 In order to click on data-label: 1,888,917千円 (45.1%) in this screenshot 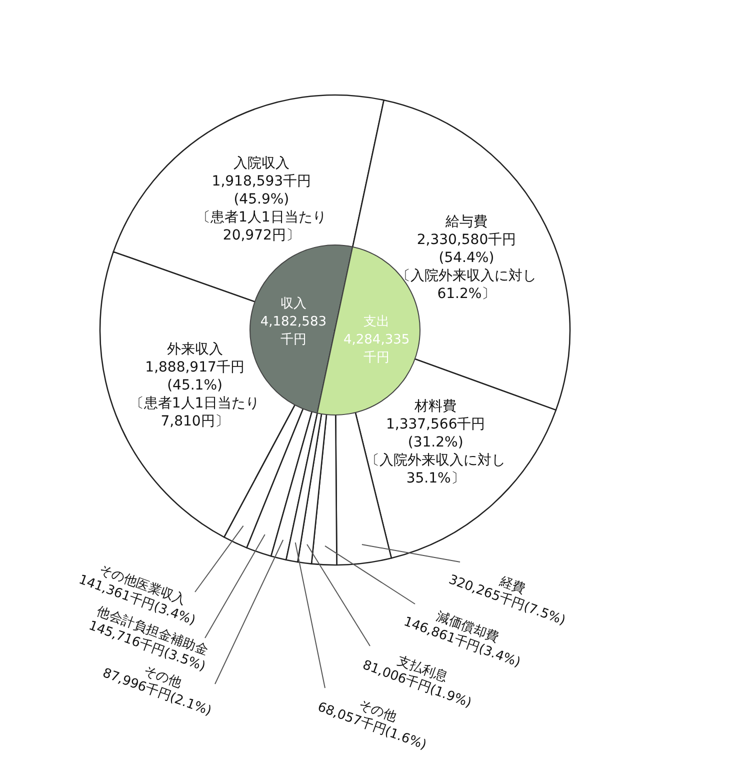, I will do `click(194, 376)`.